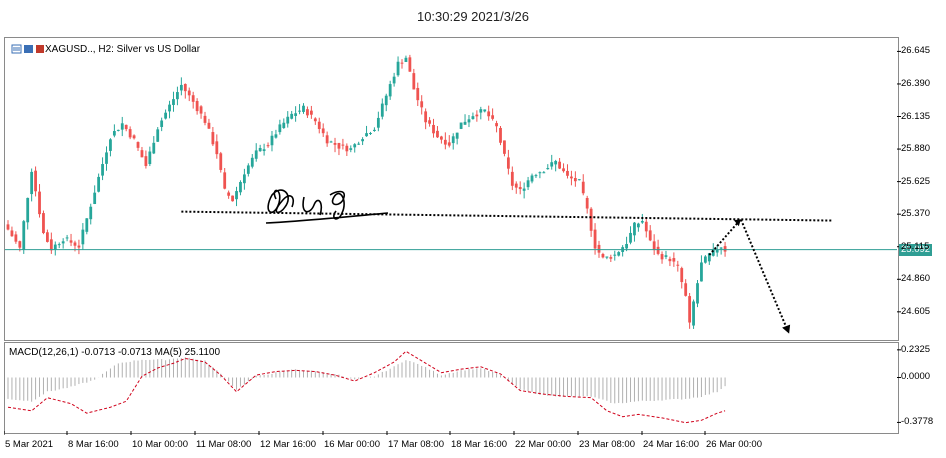 This screenshot has height=458, width=946. What do you see at coordinates (543, 444) in the screenshot?
I see `time-axis-label: 22 Mar 00:00` at bounding box center [543, 444].